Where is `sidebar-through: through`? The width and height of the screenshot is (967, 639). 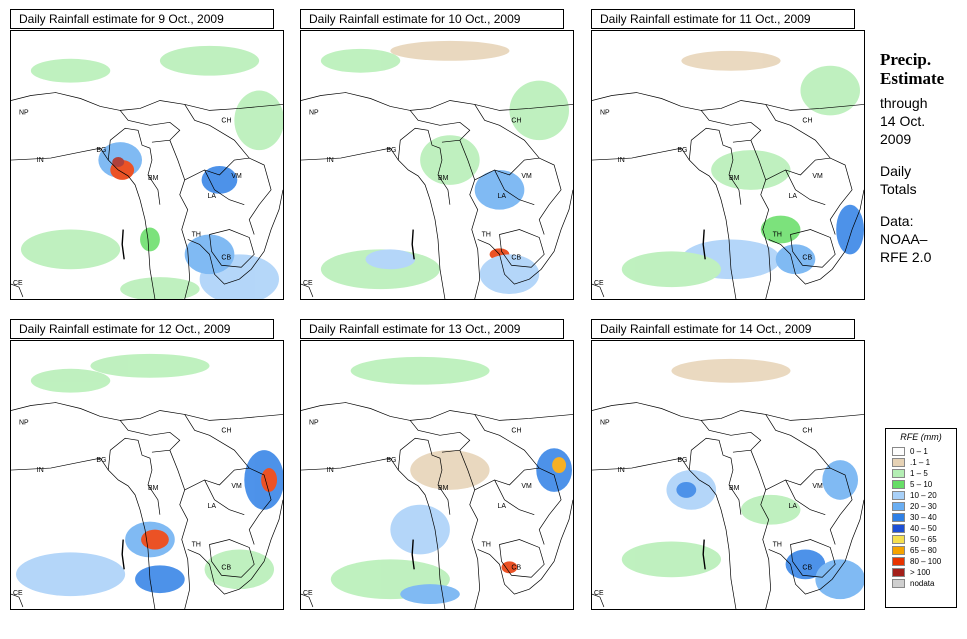
sidebar-through: through is located at coordinates (904, 103).